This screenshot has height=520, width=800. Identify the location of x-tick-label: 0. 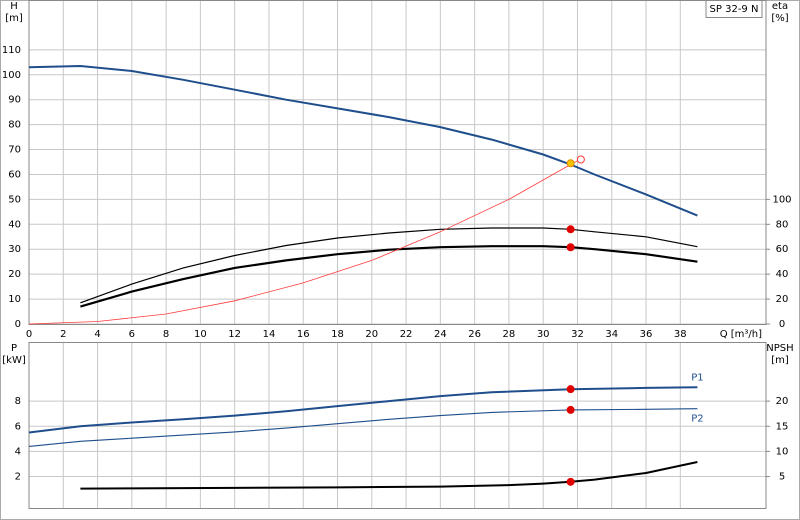
(29, 334).